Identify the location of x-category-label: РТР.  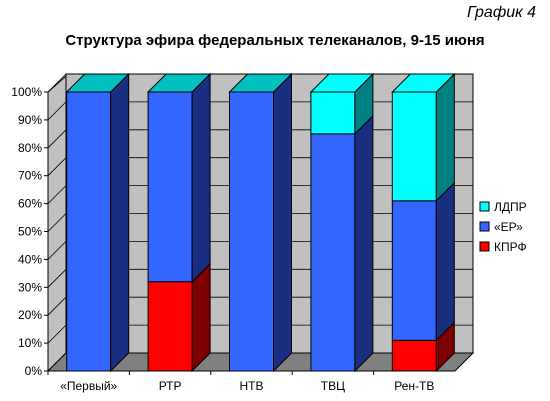
(170, 386).